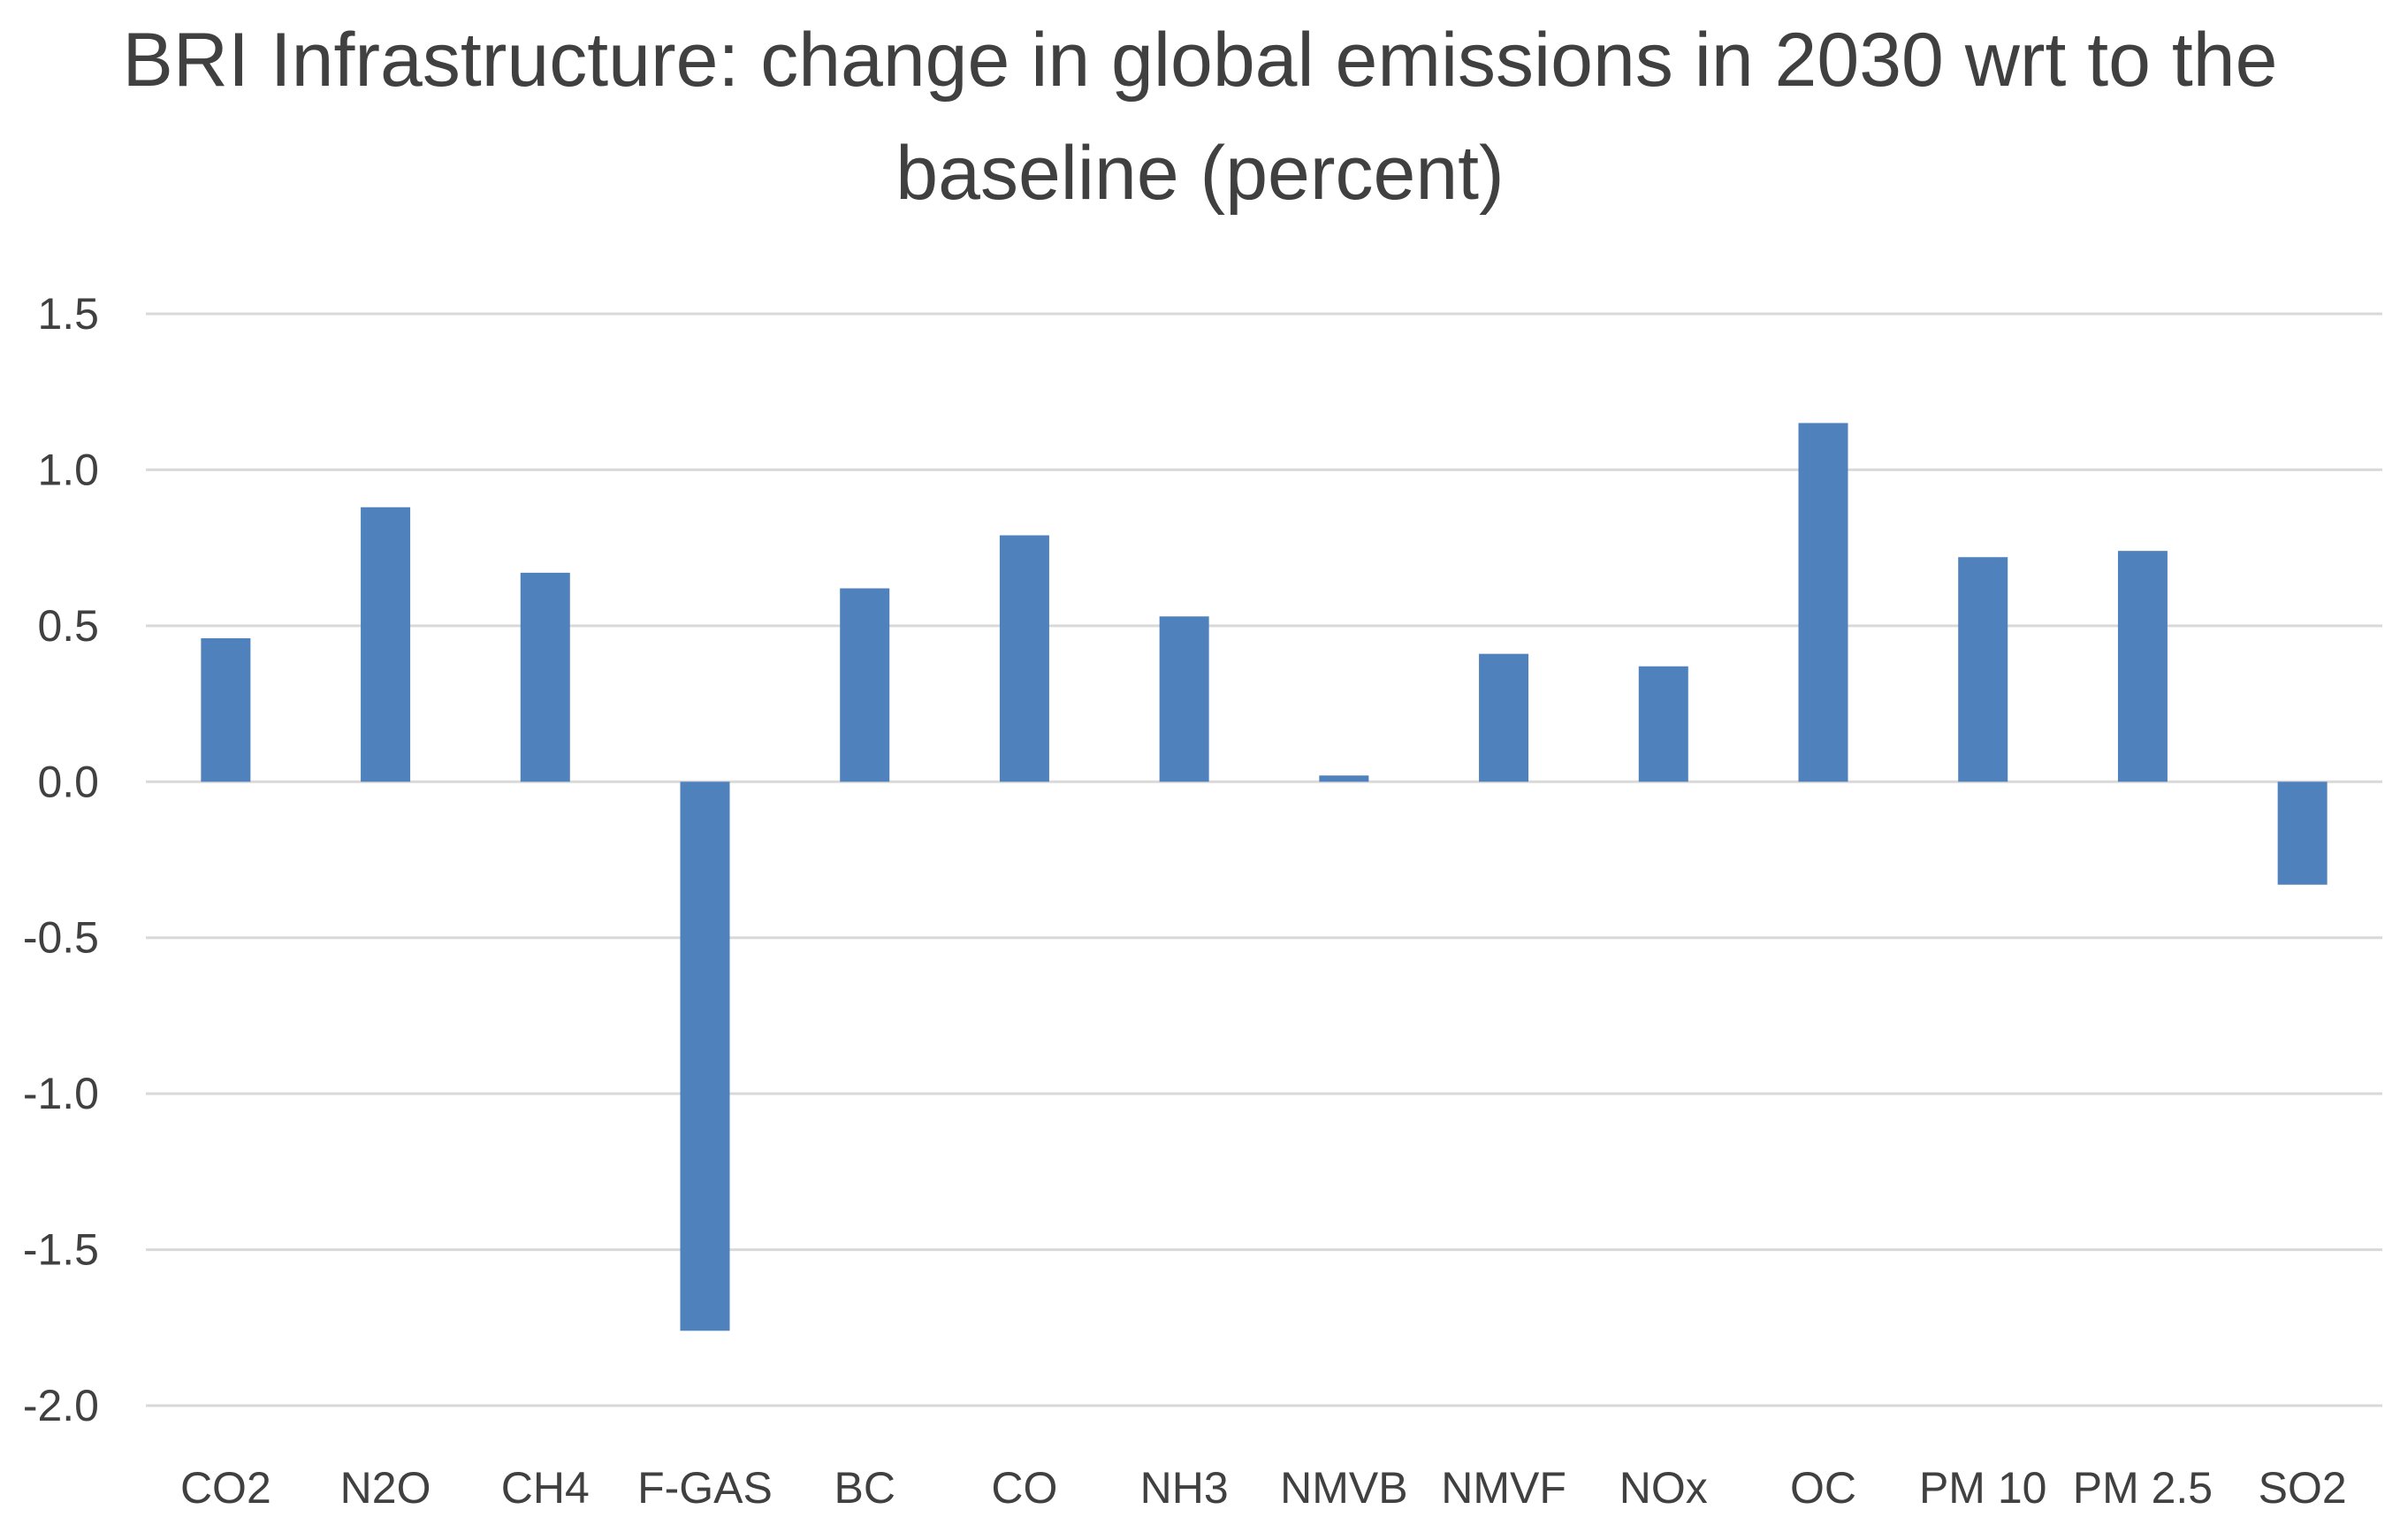  Describe the element at coordinates (61, 1250) in the screenshot. I see `y-tick-label: -1.5` at that location.